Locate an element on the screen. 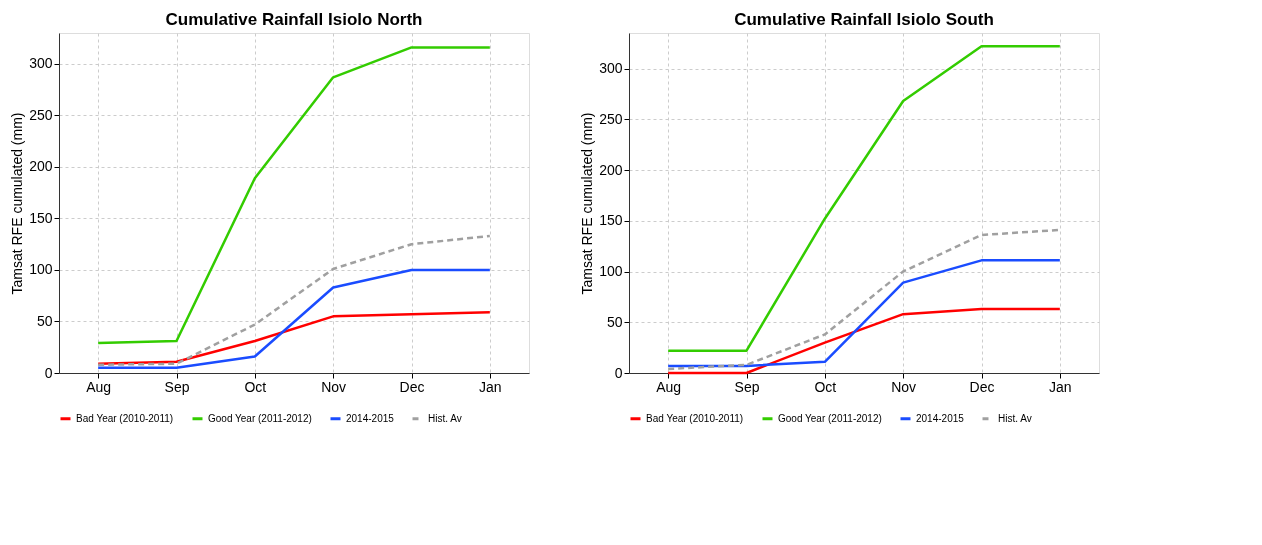 This screenshot has height=545, width=1262. chart-title: Cumulative Rainfall Isiolo North is located at coordinates (294, 19).